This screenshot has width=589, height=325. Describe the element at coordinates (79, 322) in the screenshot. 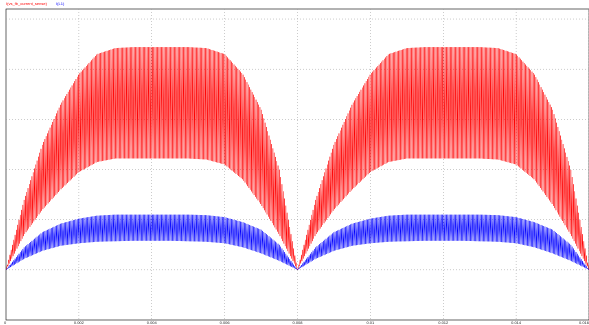

I see `x-tick-label: 0.002` at that location.